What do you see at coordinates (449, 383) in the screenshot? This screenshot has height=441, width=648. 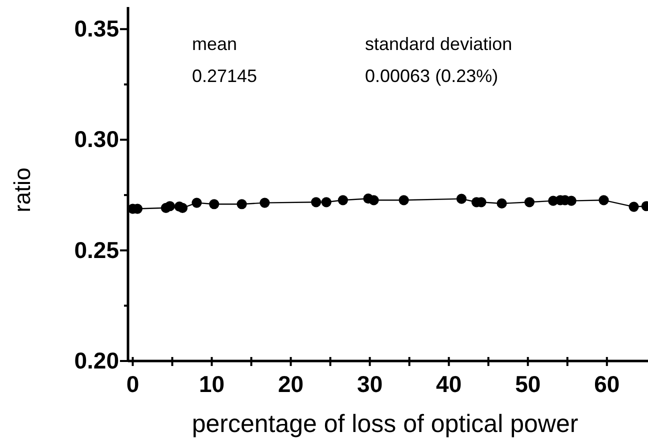 I see `x-tick-label: 40` at bounding box center [449, 383].